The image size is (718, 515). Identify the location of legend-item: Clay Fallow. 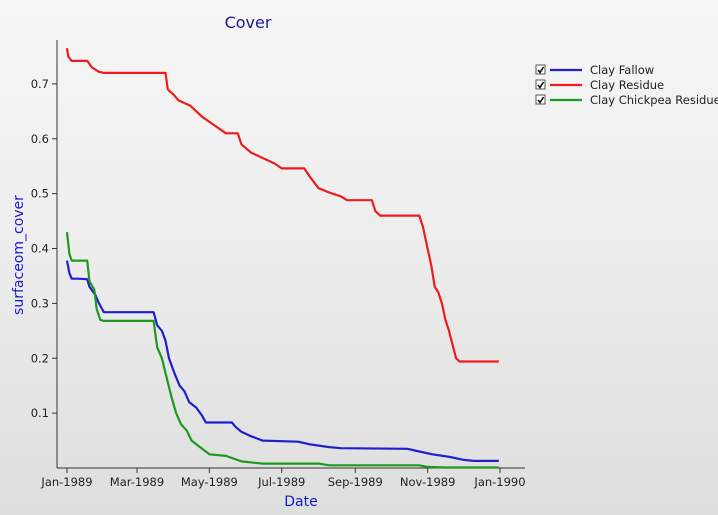
(594, 70).